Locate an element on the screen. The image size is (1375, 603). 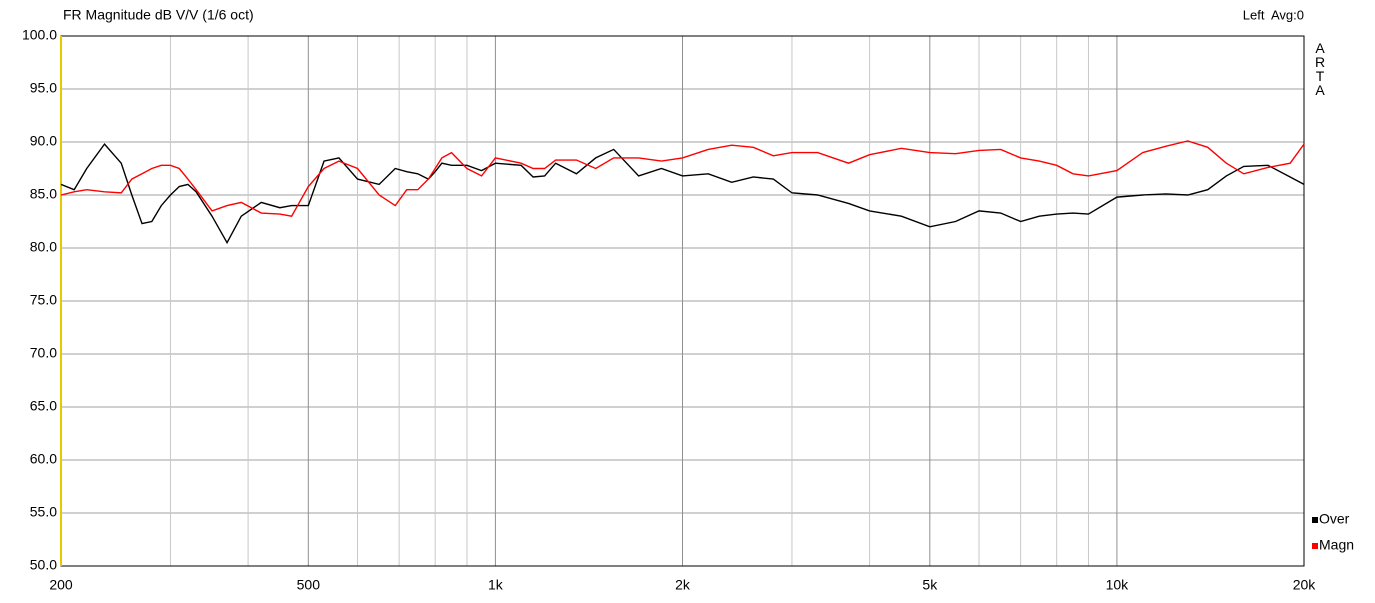
y-tick-label: 75.0 is located at coordinates (43, 300).